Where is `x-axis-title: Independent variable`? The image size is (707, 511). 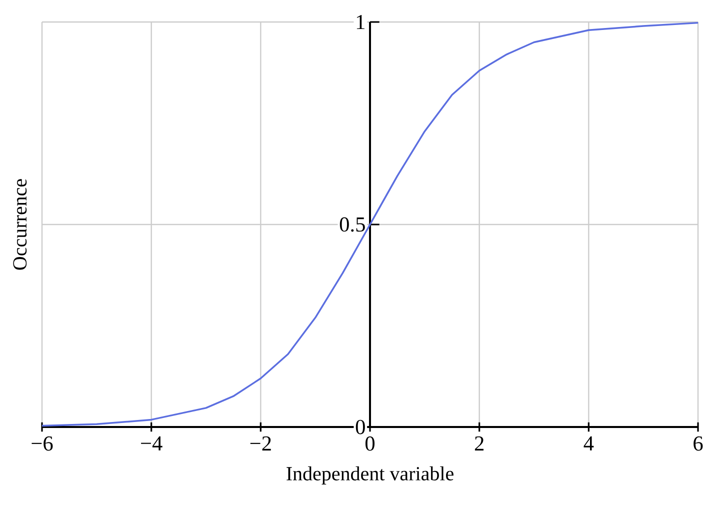 x-axis-title: Independent variable is located at coordinates (370, 475).